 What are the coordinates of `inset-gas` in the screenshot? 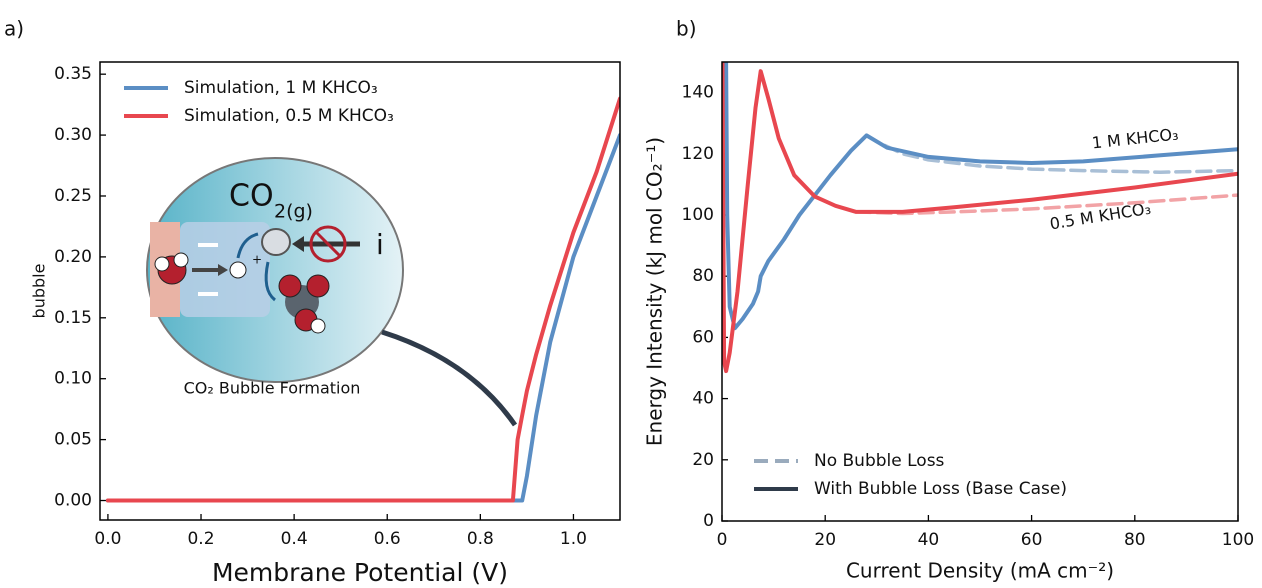 It's located at (276, 242).